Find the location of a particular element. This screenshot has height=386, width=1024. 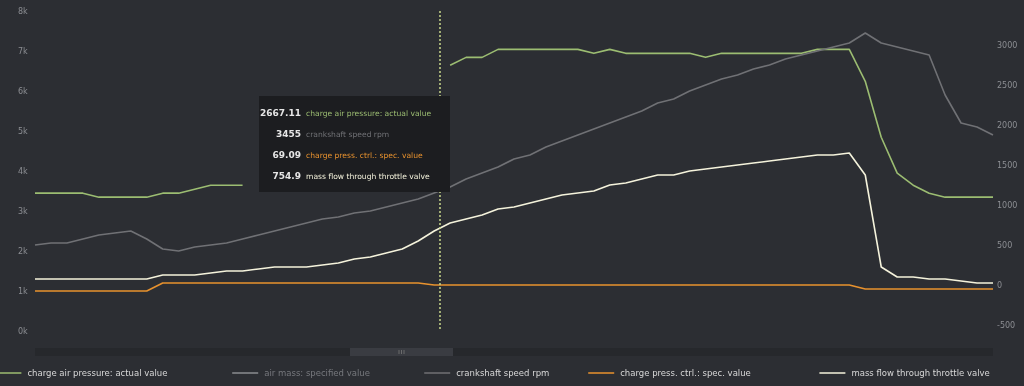

annotation: 2667.11 is located at coordinates (280, 113).